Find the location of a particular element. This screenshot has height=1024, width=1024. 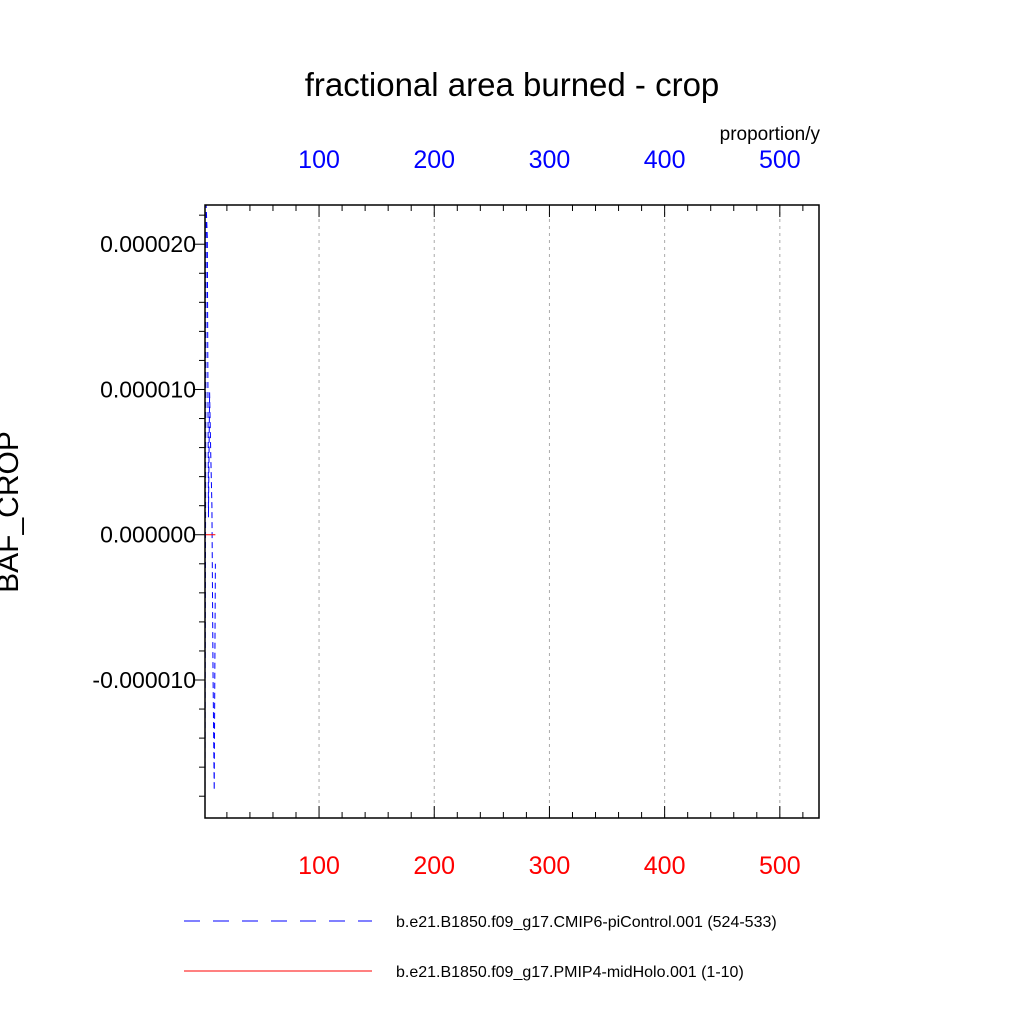

x-bottom-tick-label: 500 is located at coordinates (780, 866).